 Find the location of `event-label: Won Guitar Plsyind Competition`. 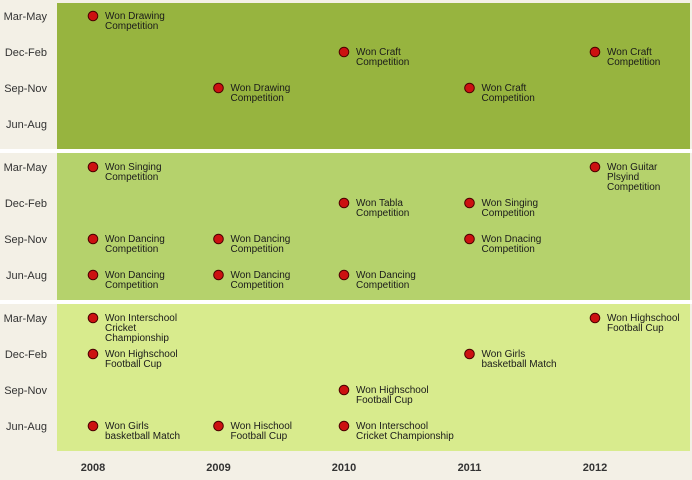

event-label: Won Guitar Plsyind Competition is located at coordinates (633, 177).